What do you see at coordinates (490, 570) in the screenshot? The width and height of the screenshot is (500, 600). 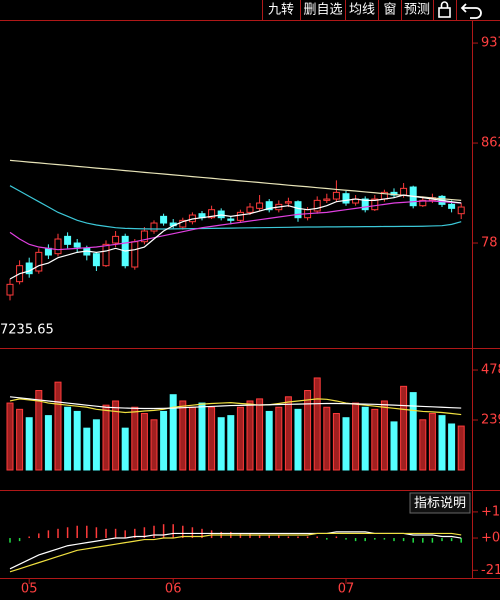 I see `y-tick-label: -21` at bounding box center [490, 570].